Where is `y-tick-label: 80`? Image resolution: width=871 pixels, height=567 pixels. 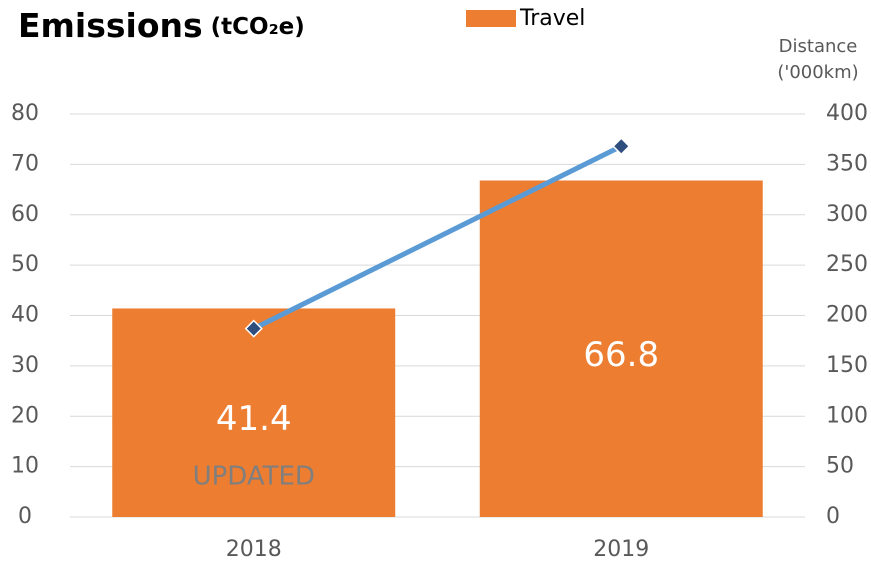
y-tick-label: 80 is located at coordinates (25, 113).